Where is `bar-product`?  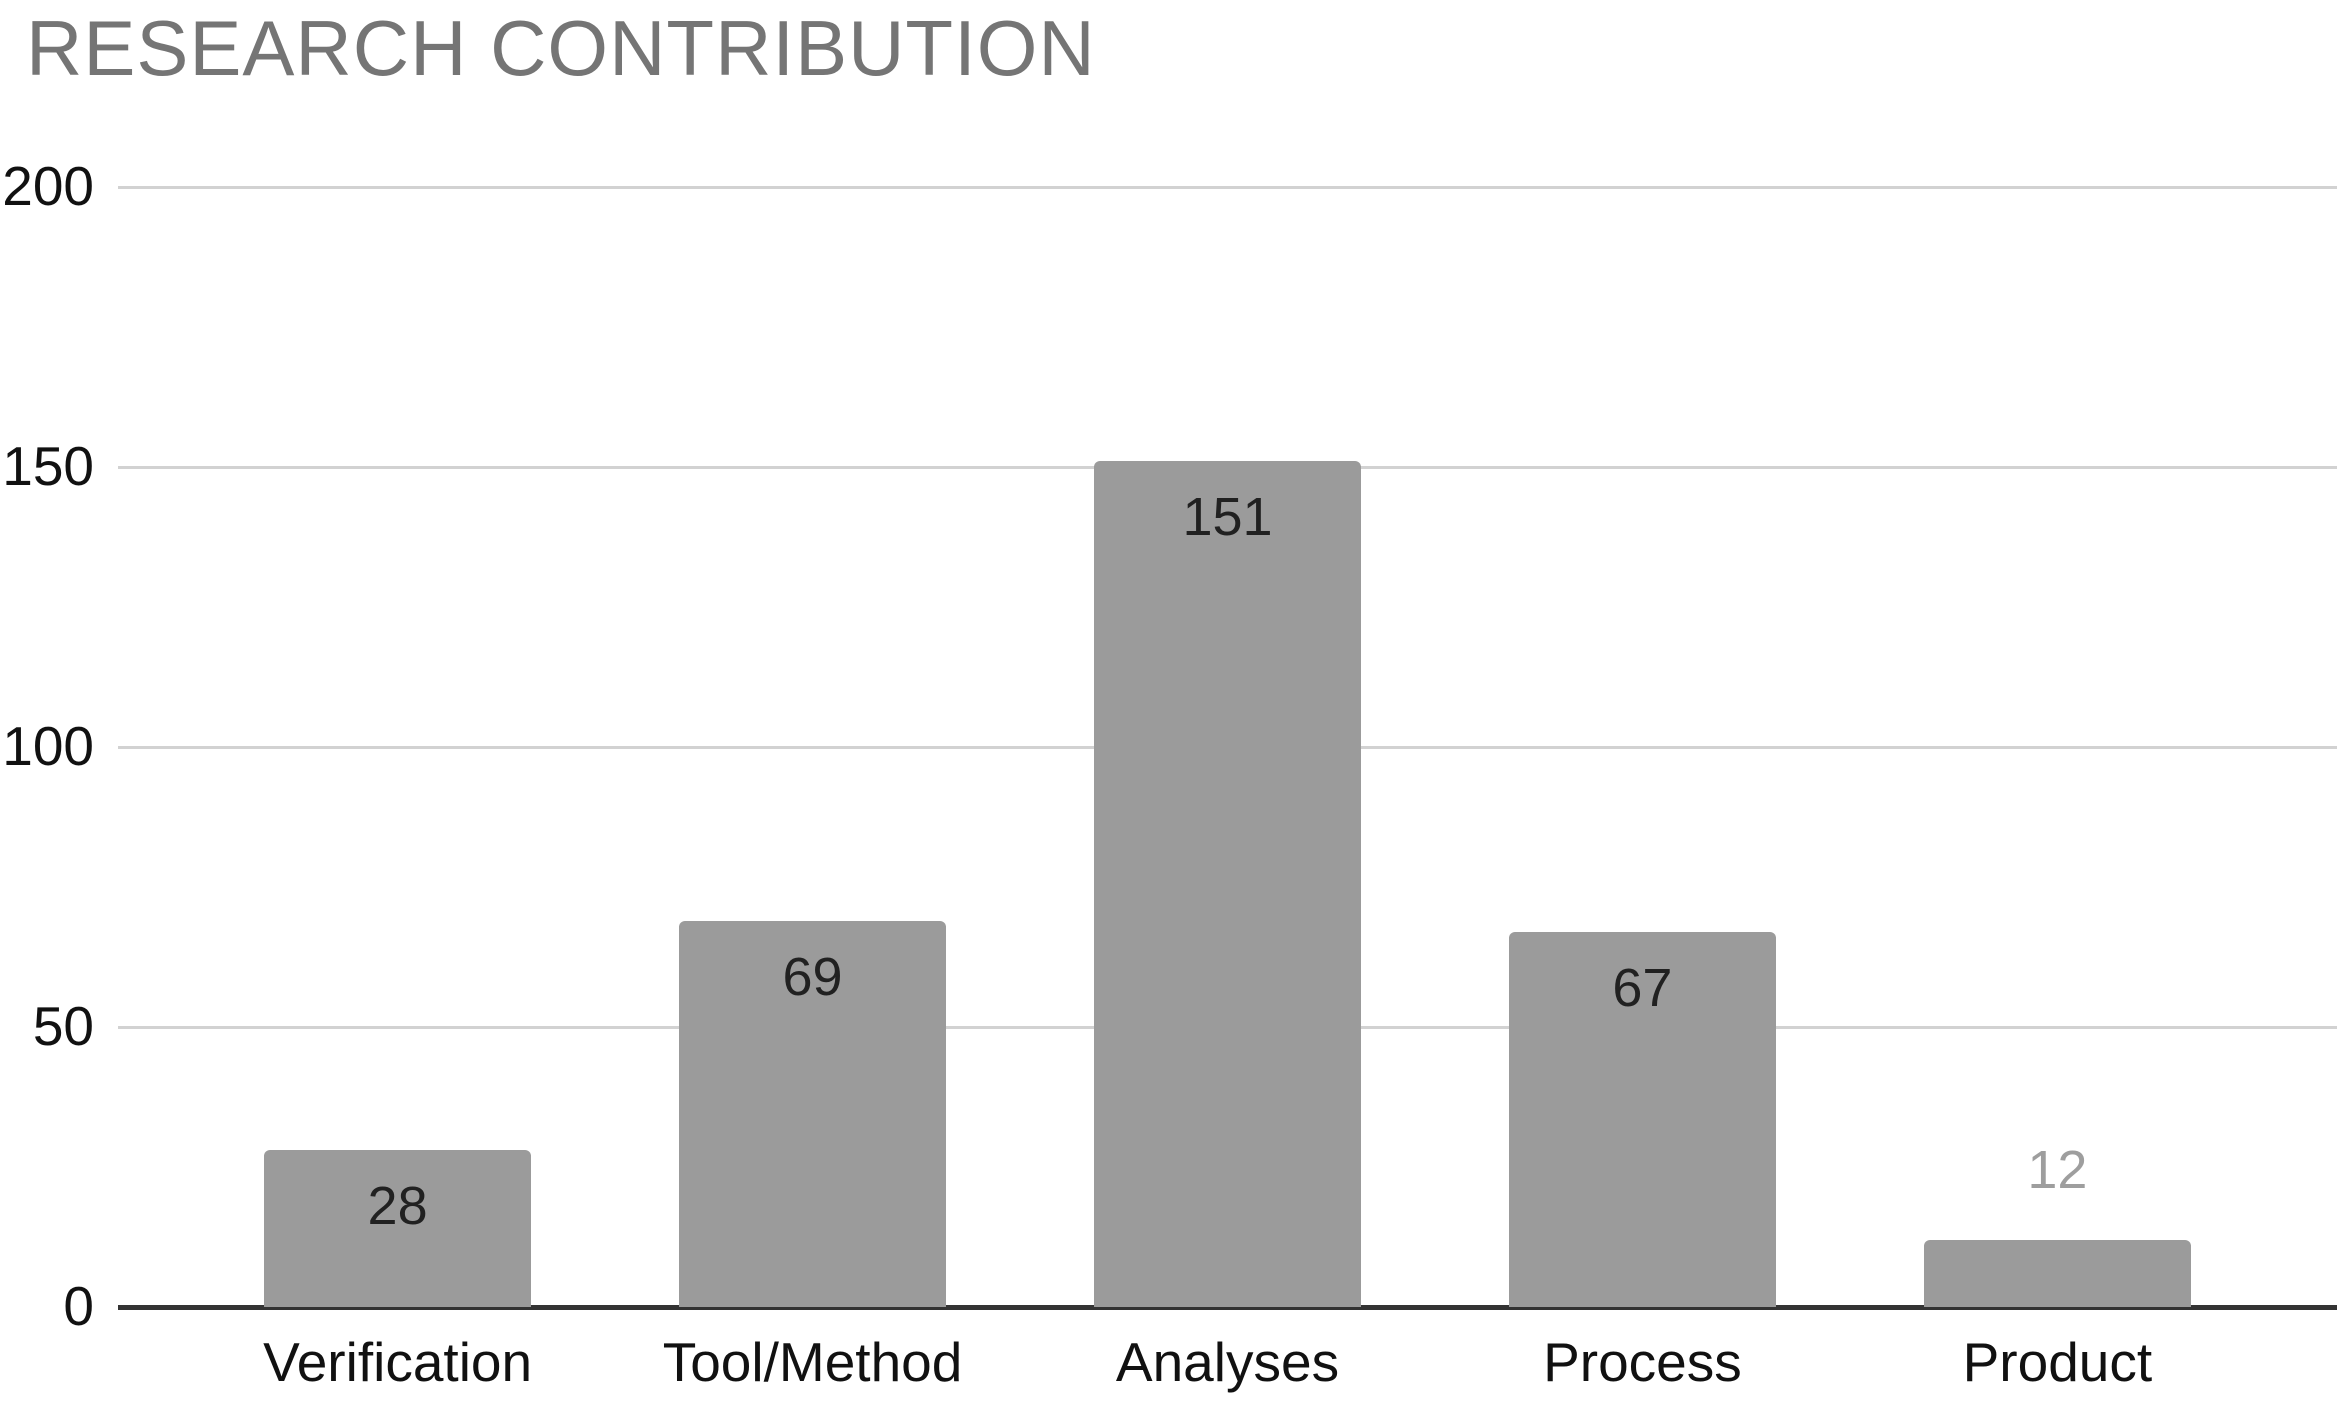 bar-product is located at coordinates (2057, 1273).